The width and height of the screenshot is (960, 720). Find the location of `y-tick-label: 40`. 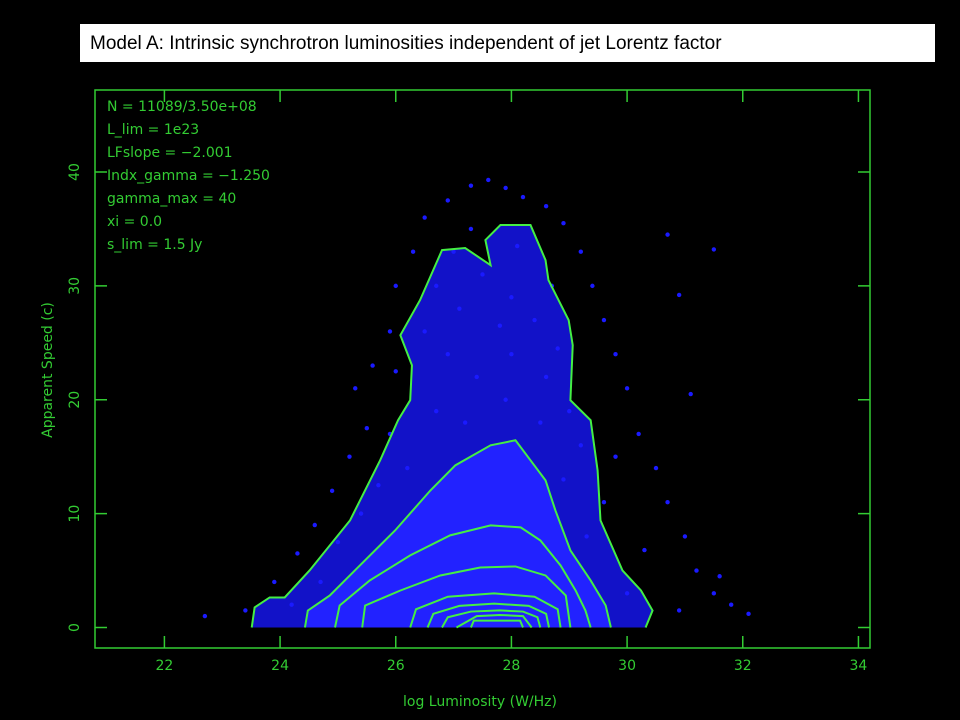

y-tick-label: 40 is located at coordinates (75, 172).